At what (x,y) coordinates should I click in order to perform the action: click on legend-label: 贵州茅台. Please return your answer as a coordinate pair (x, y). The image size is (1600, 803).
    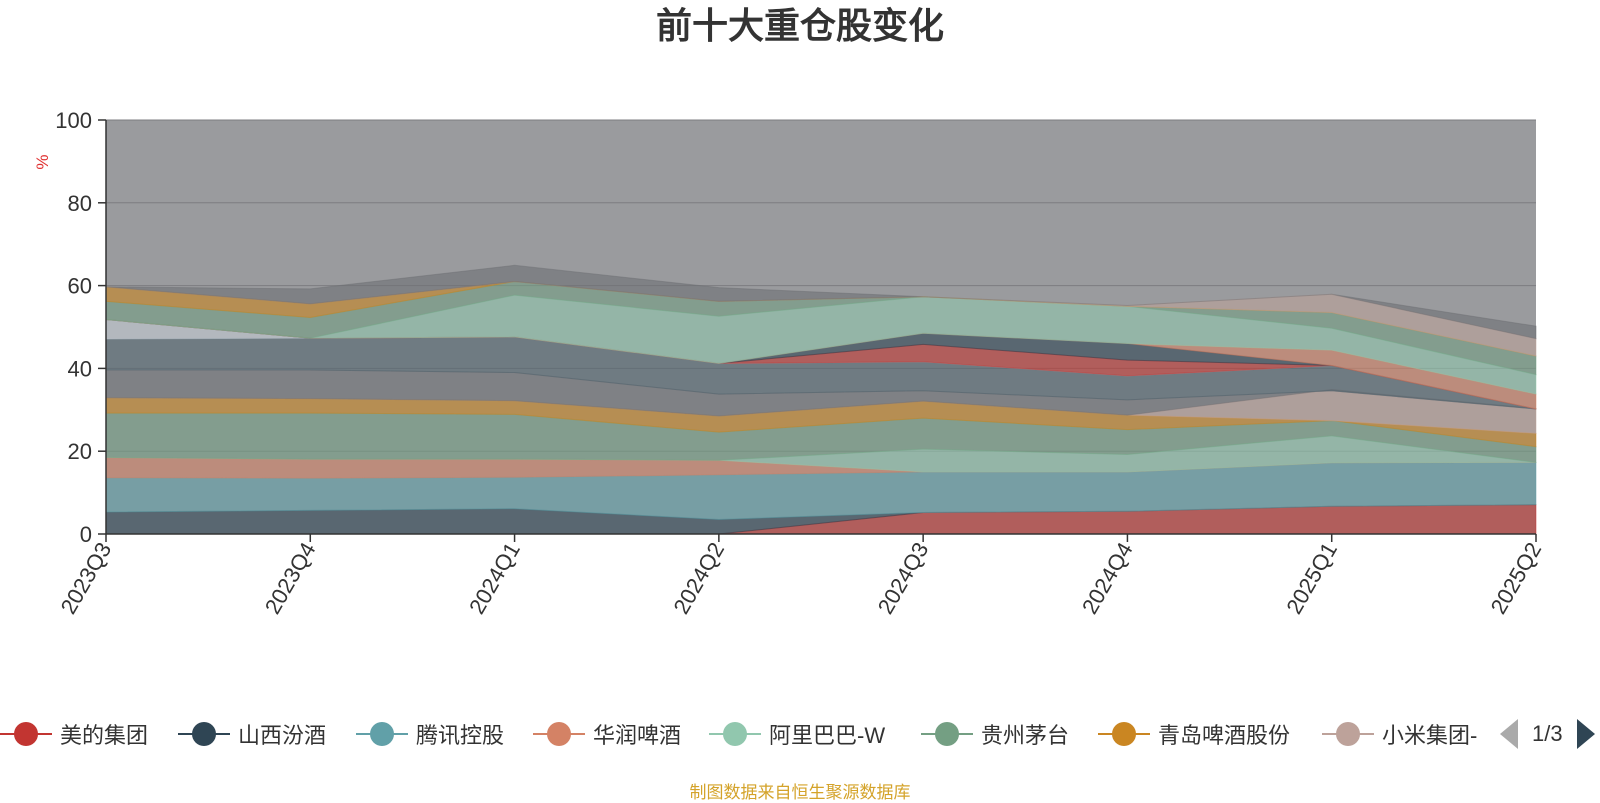
    Looking at the image, I should click on (1025, 735).